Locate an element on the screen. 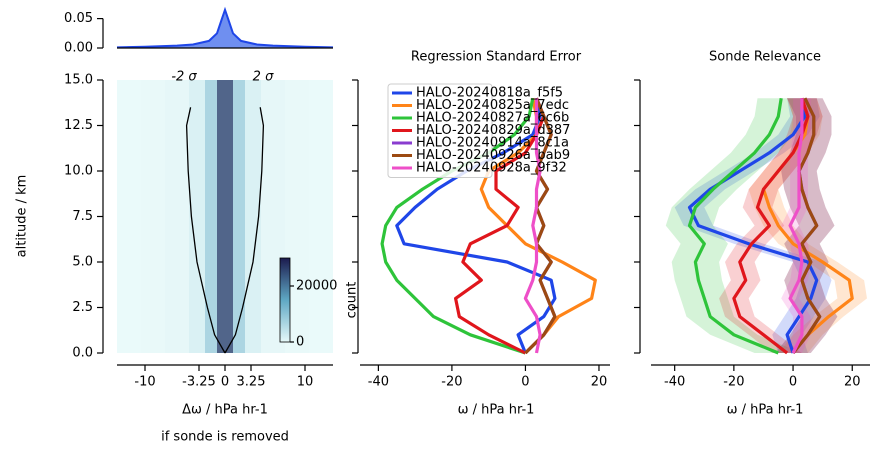  y-tick-label: 10.0 is located at coordinates (78, 171).